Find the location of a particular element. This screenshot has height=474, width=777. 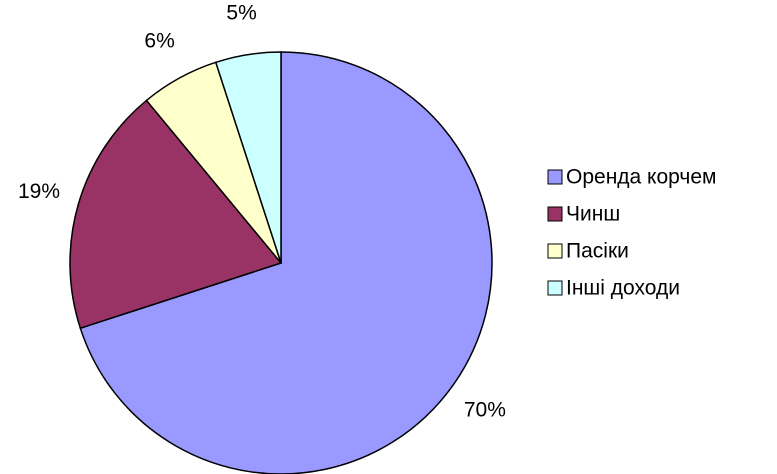

data-label: 19% is located at coordinates (39, 191).